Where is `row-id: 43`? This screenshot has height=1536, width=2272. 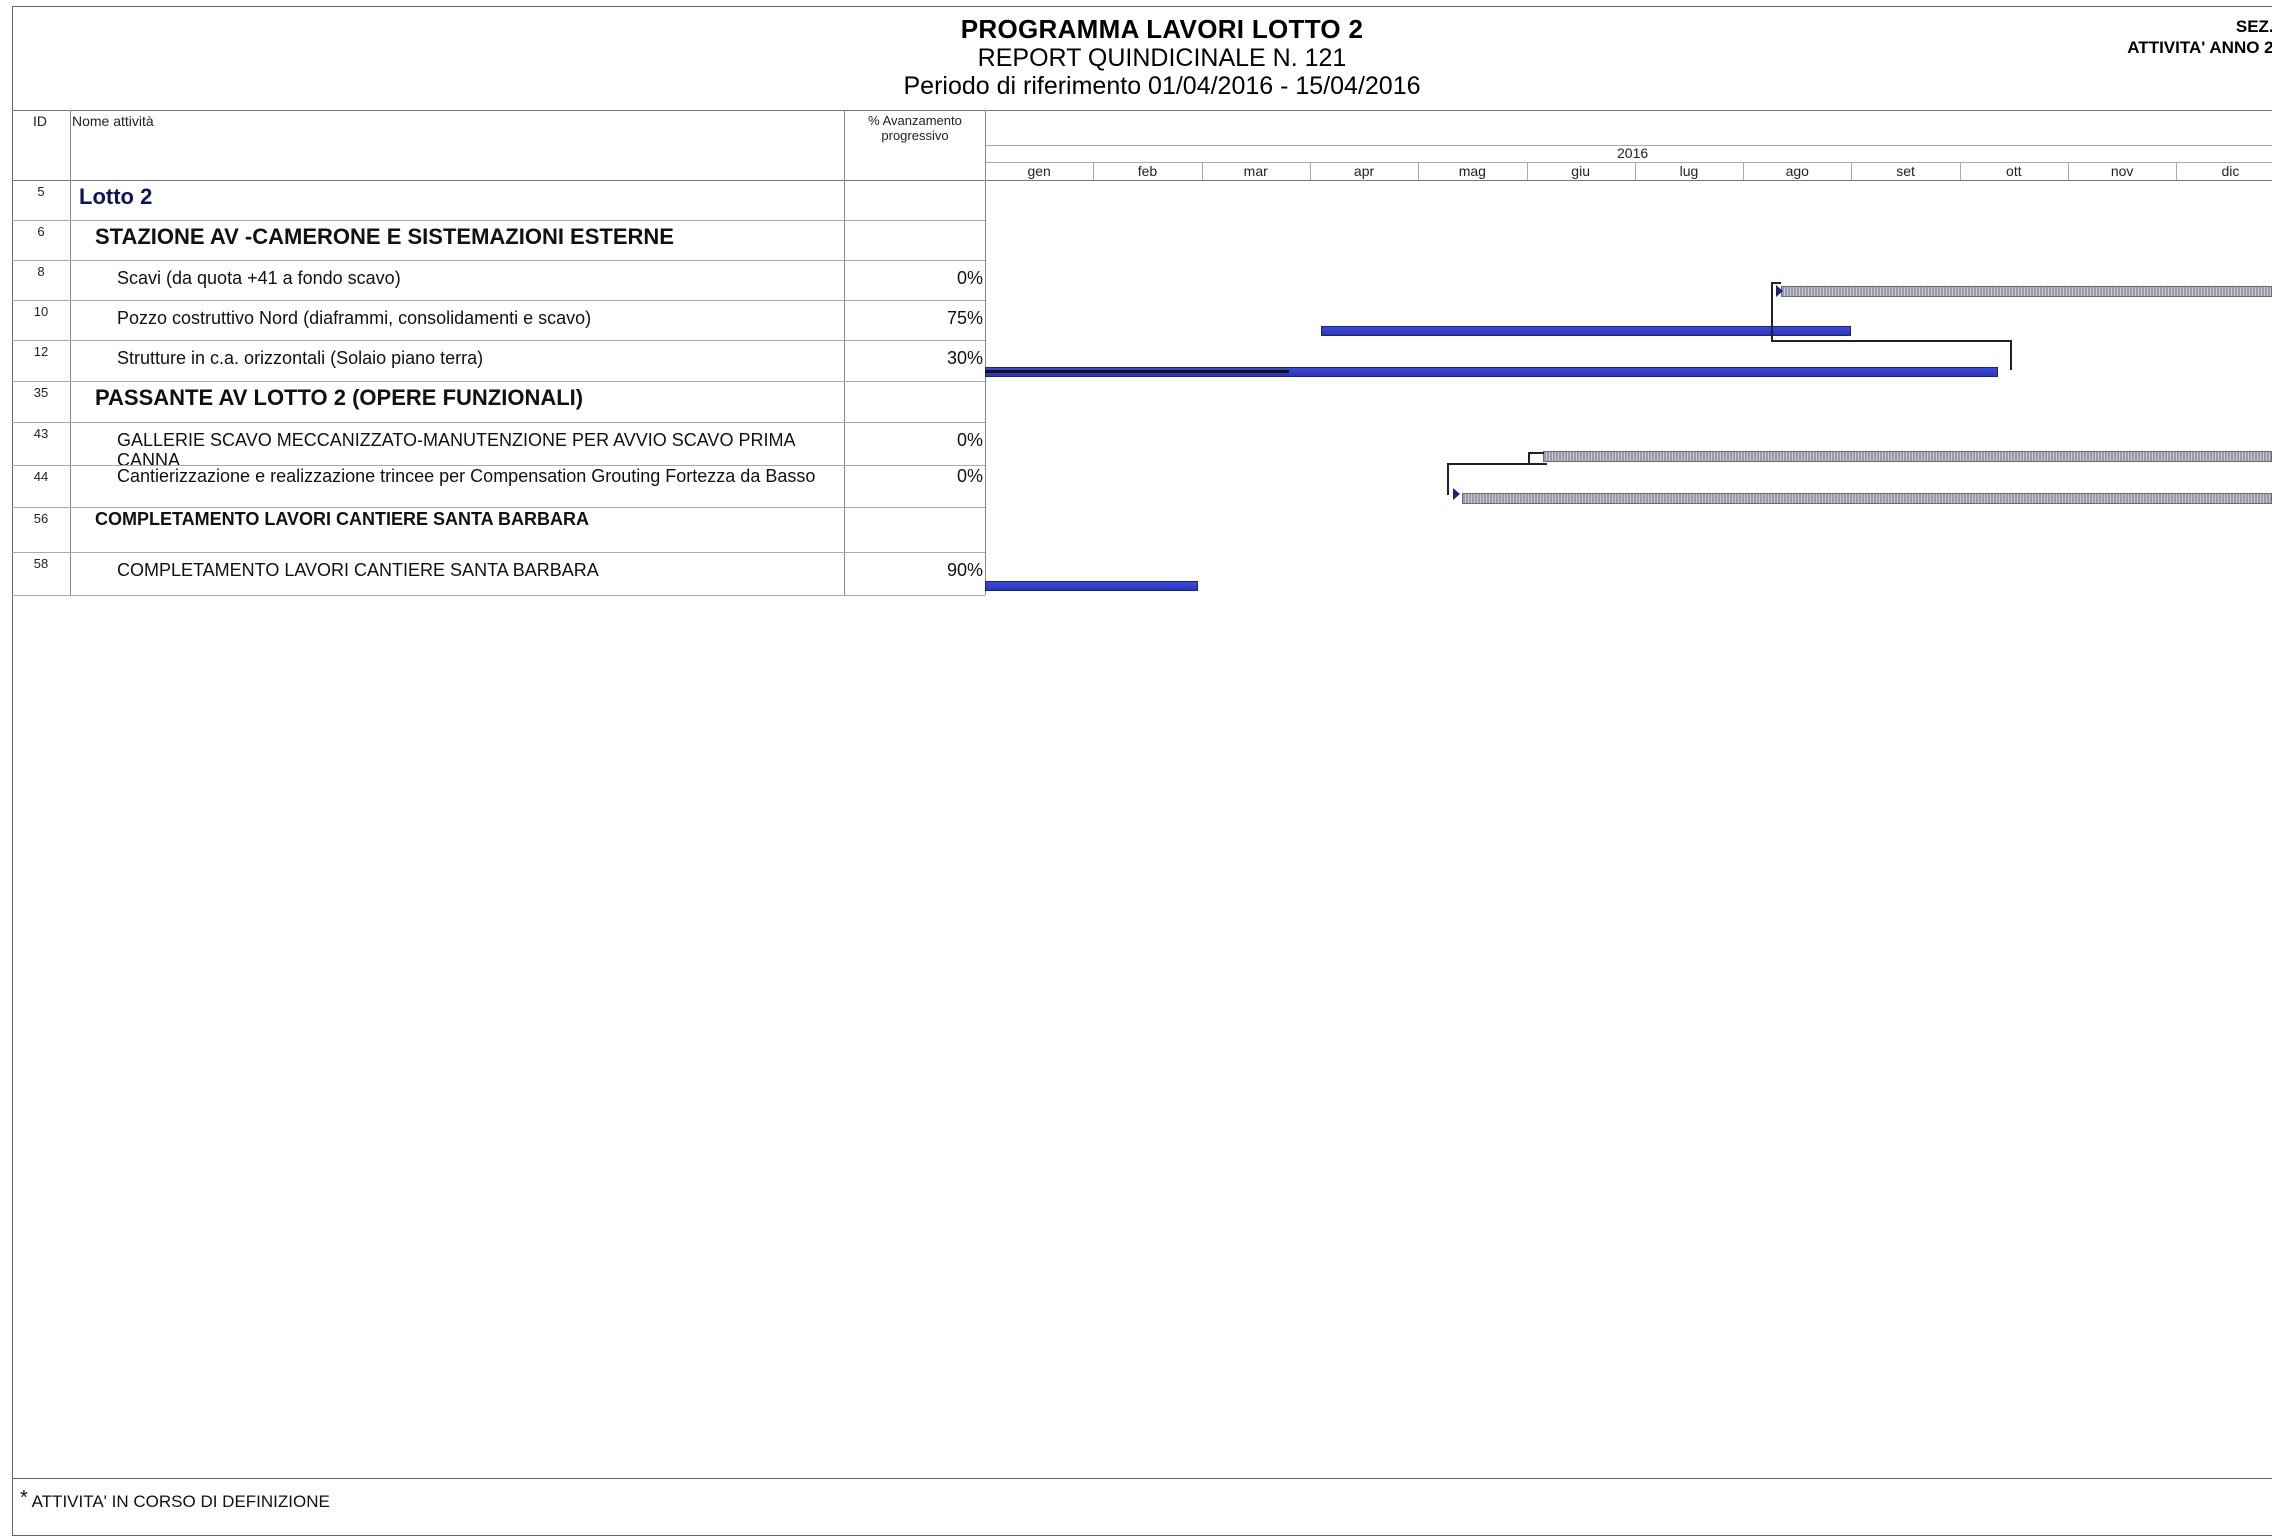 row-id: 43 is located at coordinates (41, 433).